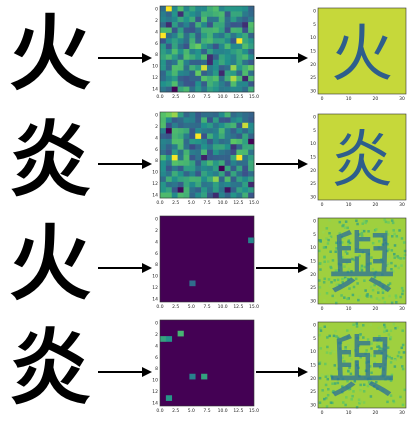  Describe the element at coordinates (375, 205) in the screenshot. I see `output-x-tick: 20` at that location.